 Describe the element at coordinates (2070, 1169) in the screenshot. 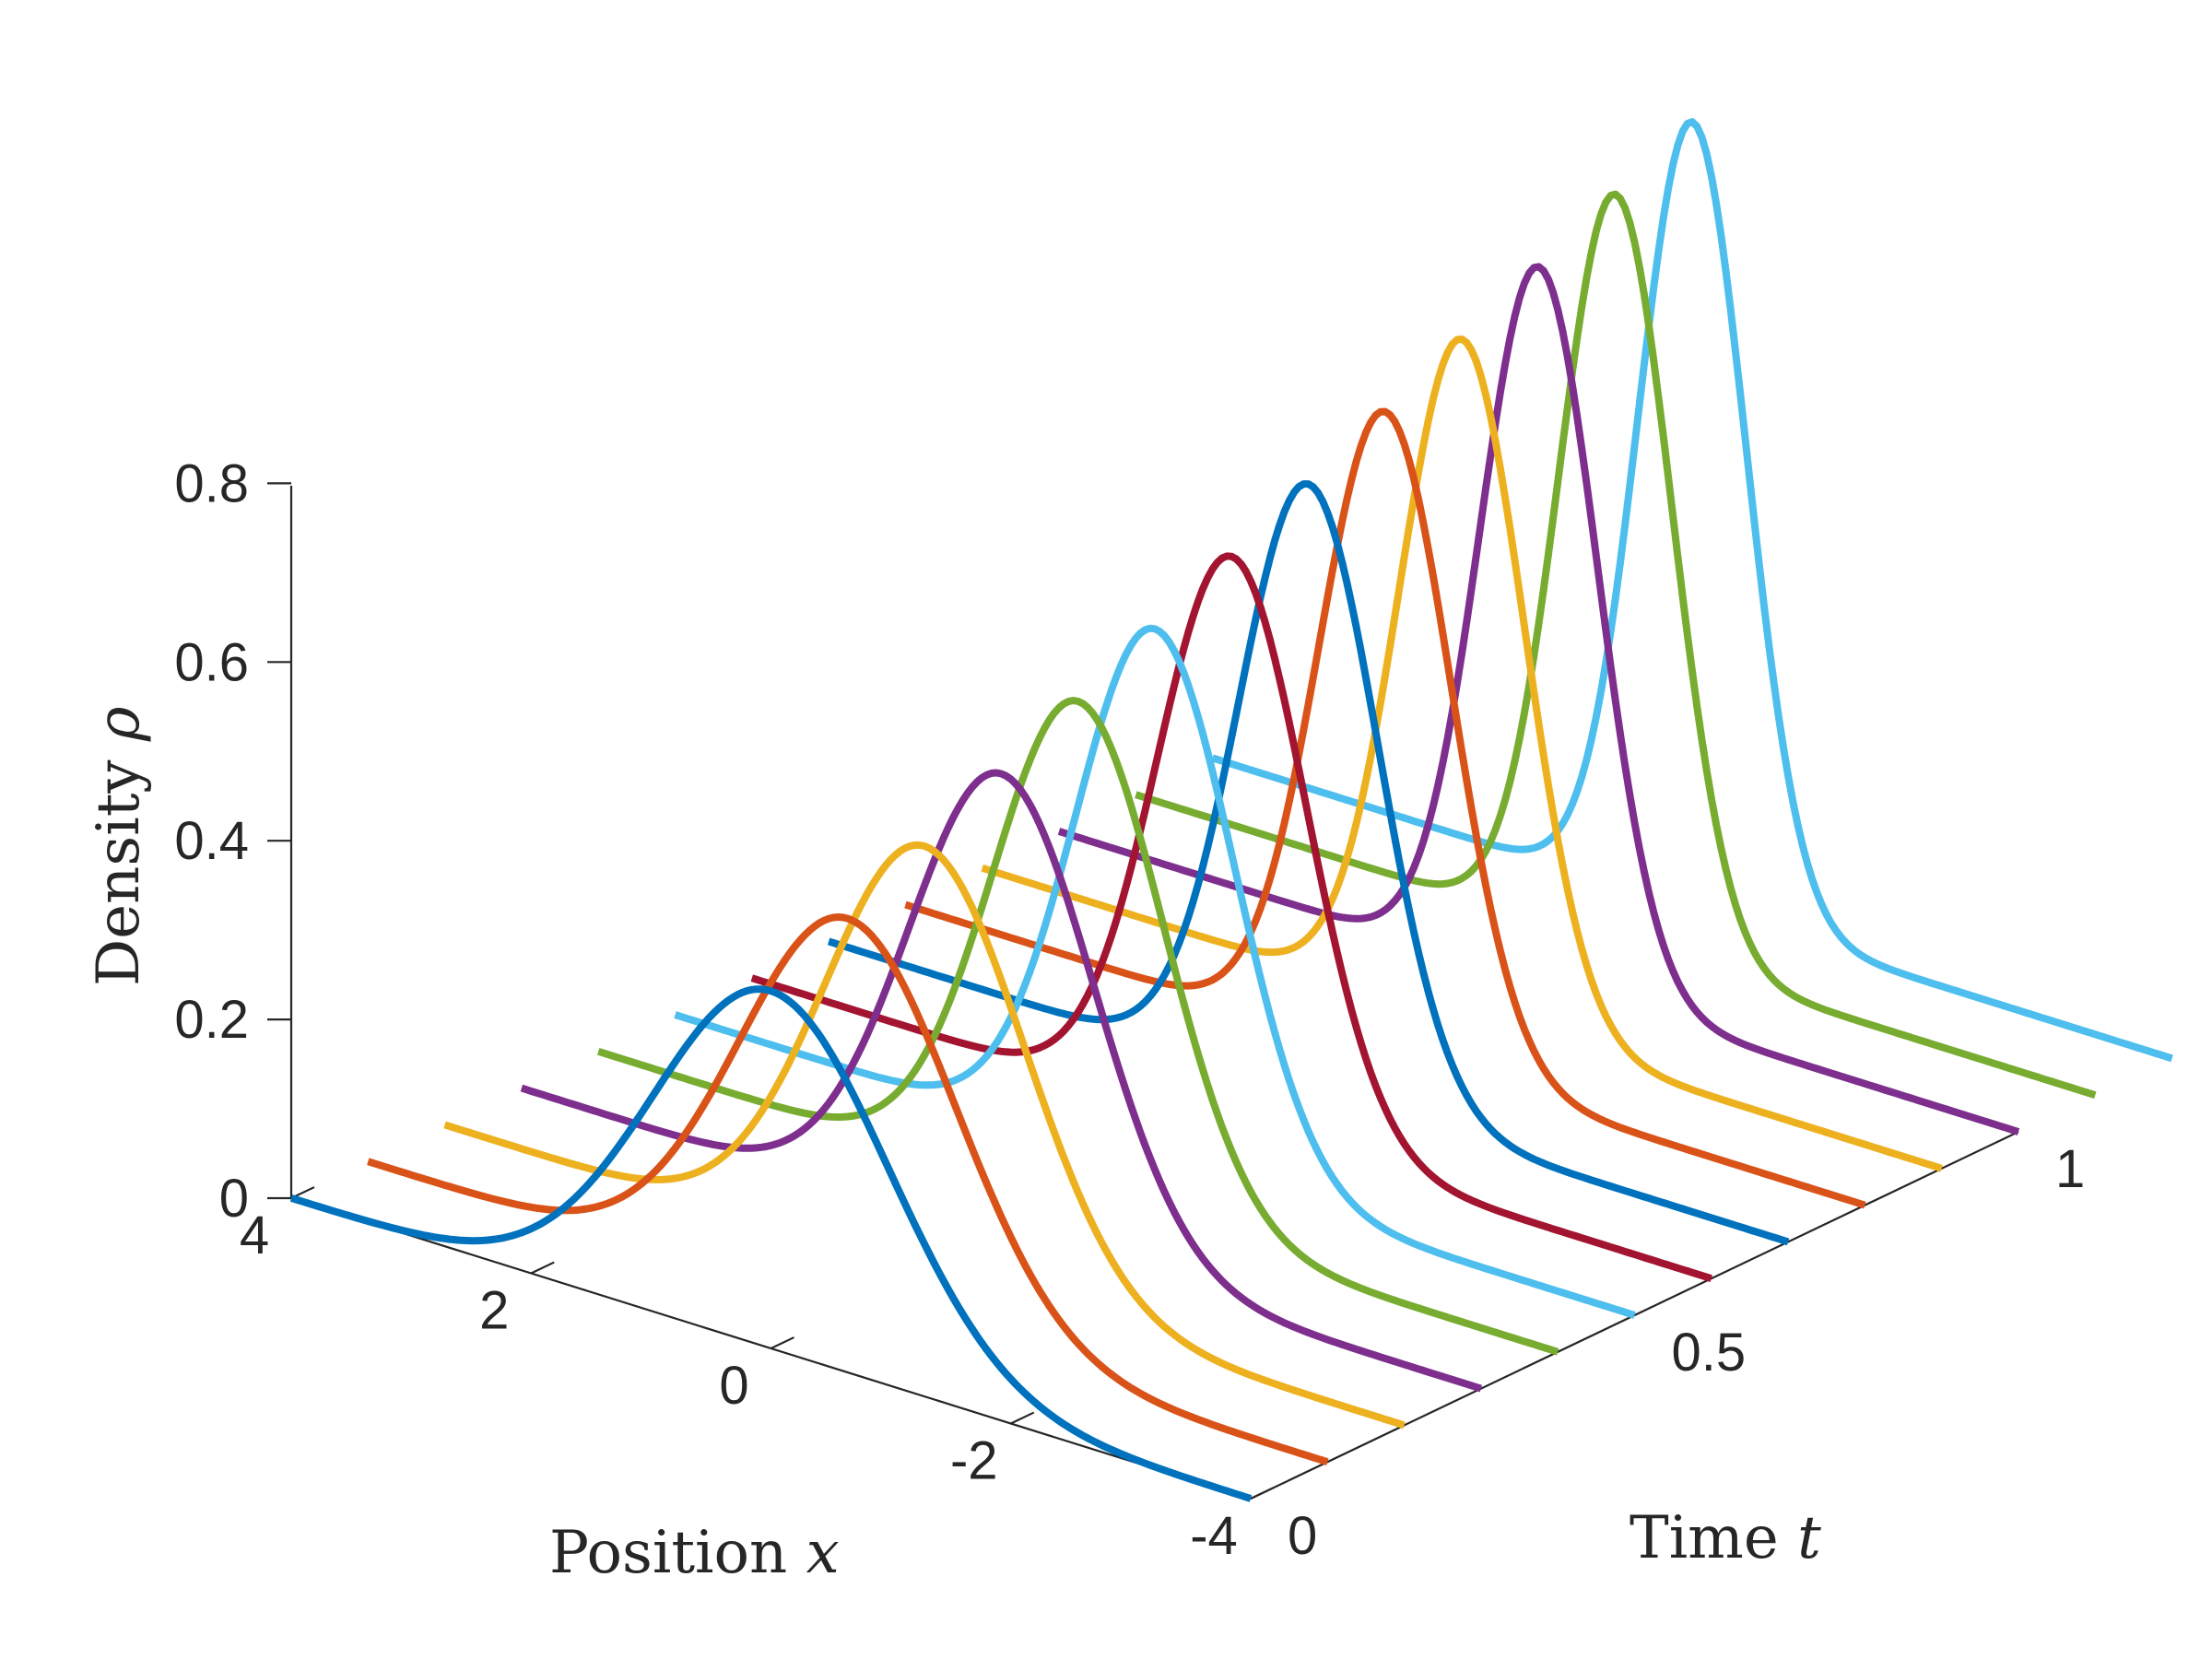

I see `t-tick-label: 1` at that location.